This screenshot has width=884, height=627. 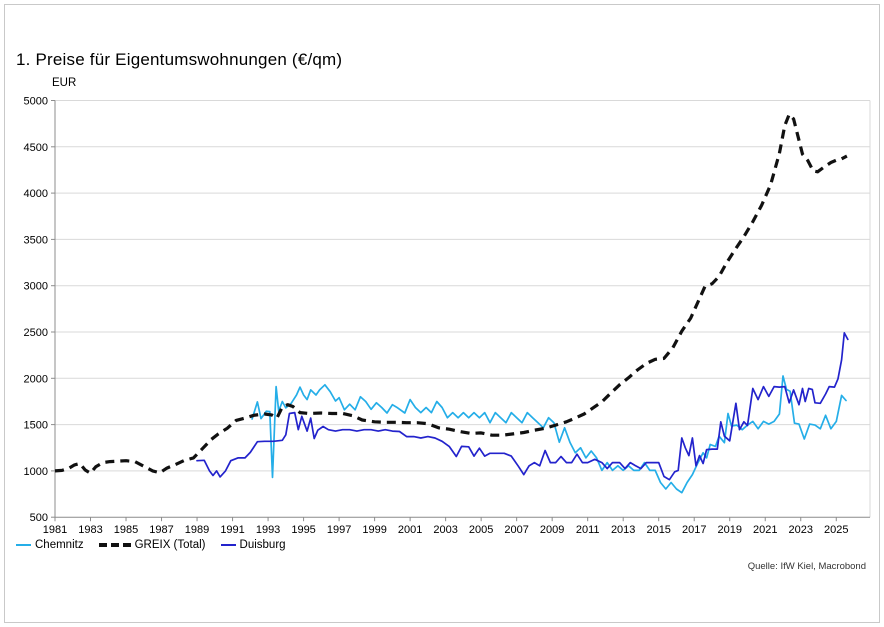 What do you see at coordinates (801, 530) in the screenshot?
I see `svg-text: 2023` at bounding box center [801, 530].